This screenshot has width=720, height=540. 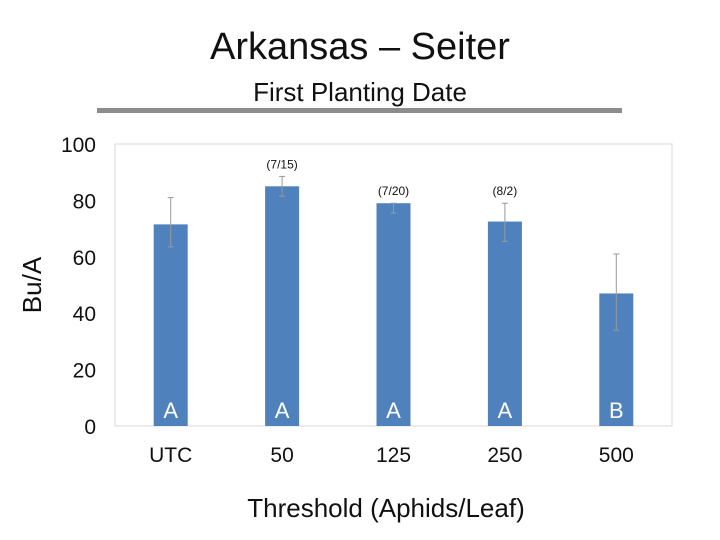 What do you see at coordinates (281, 164) in the screenshot?
I see `date-annotation: (7/15)` at bounding box center [281, 164].